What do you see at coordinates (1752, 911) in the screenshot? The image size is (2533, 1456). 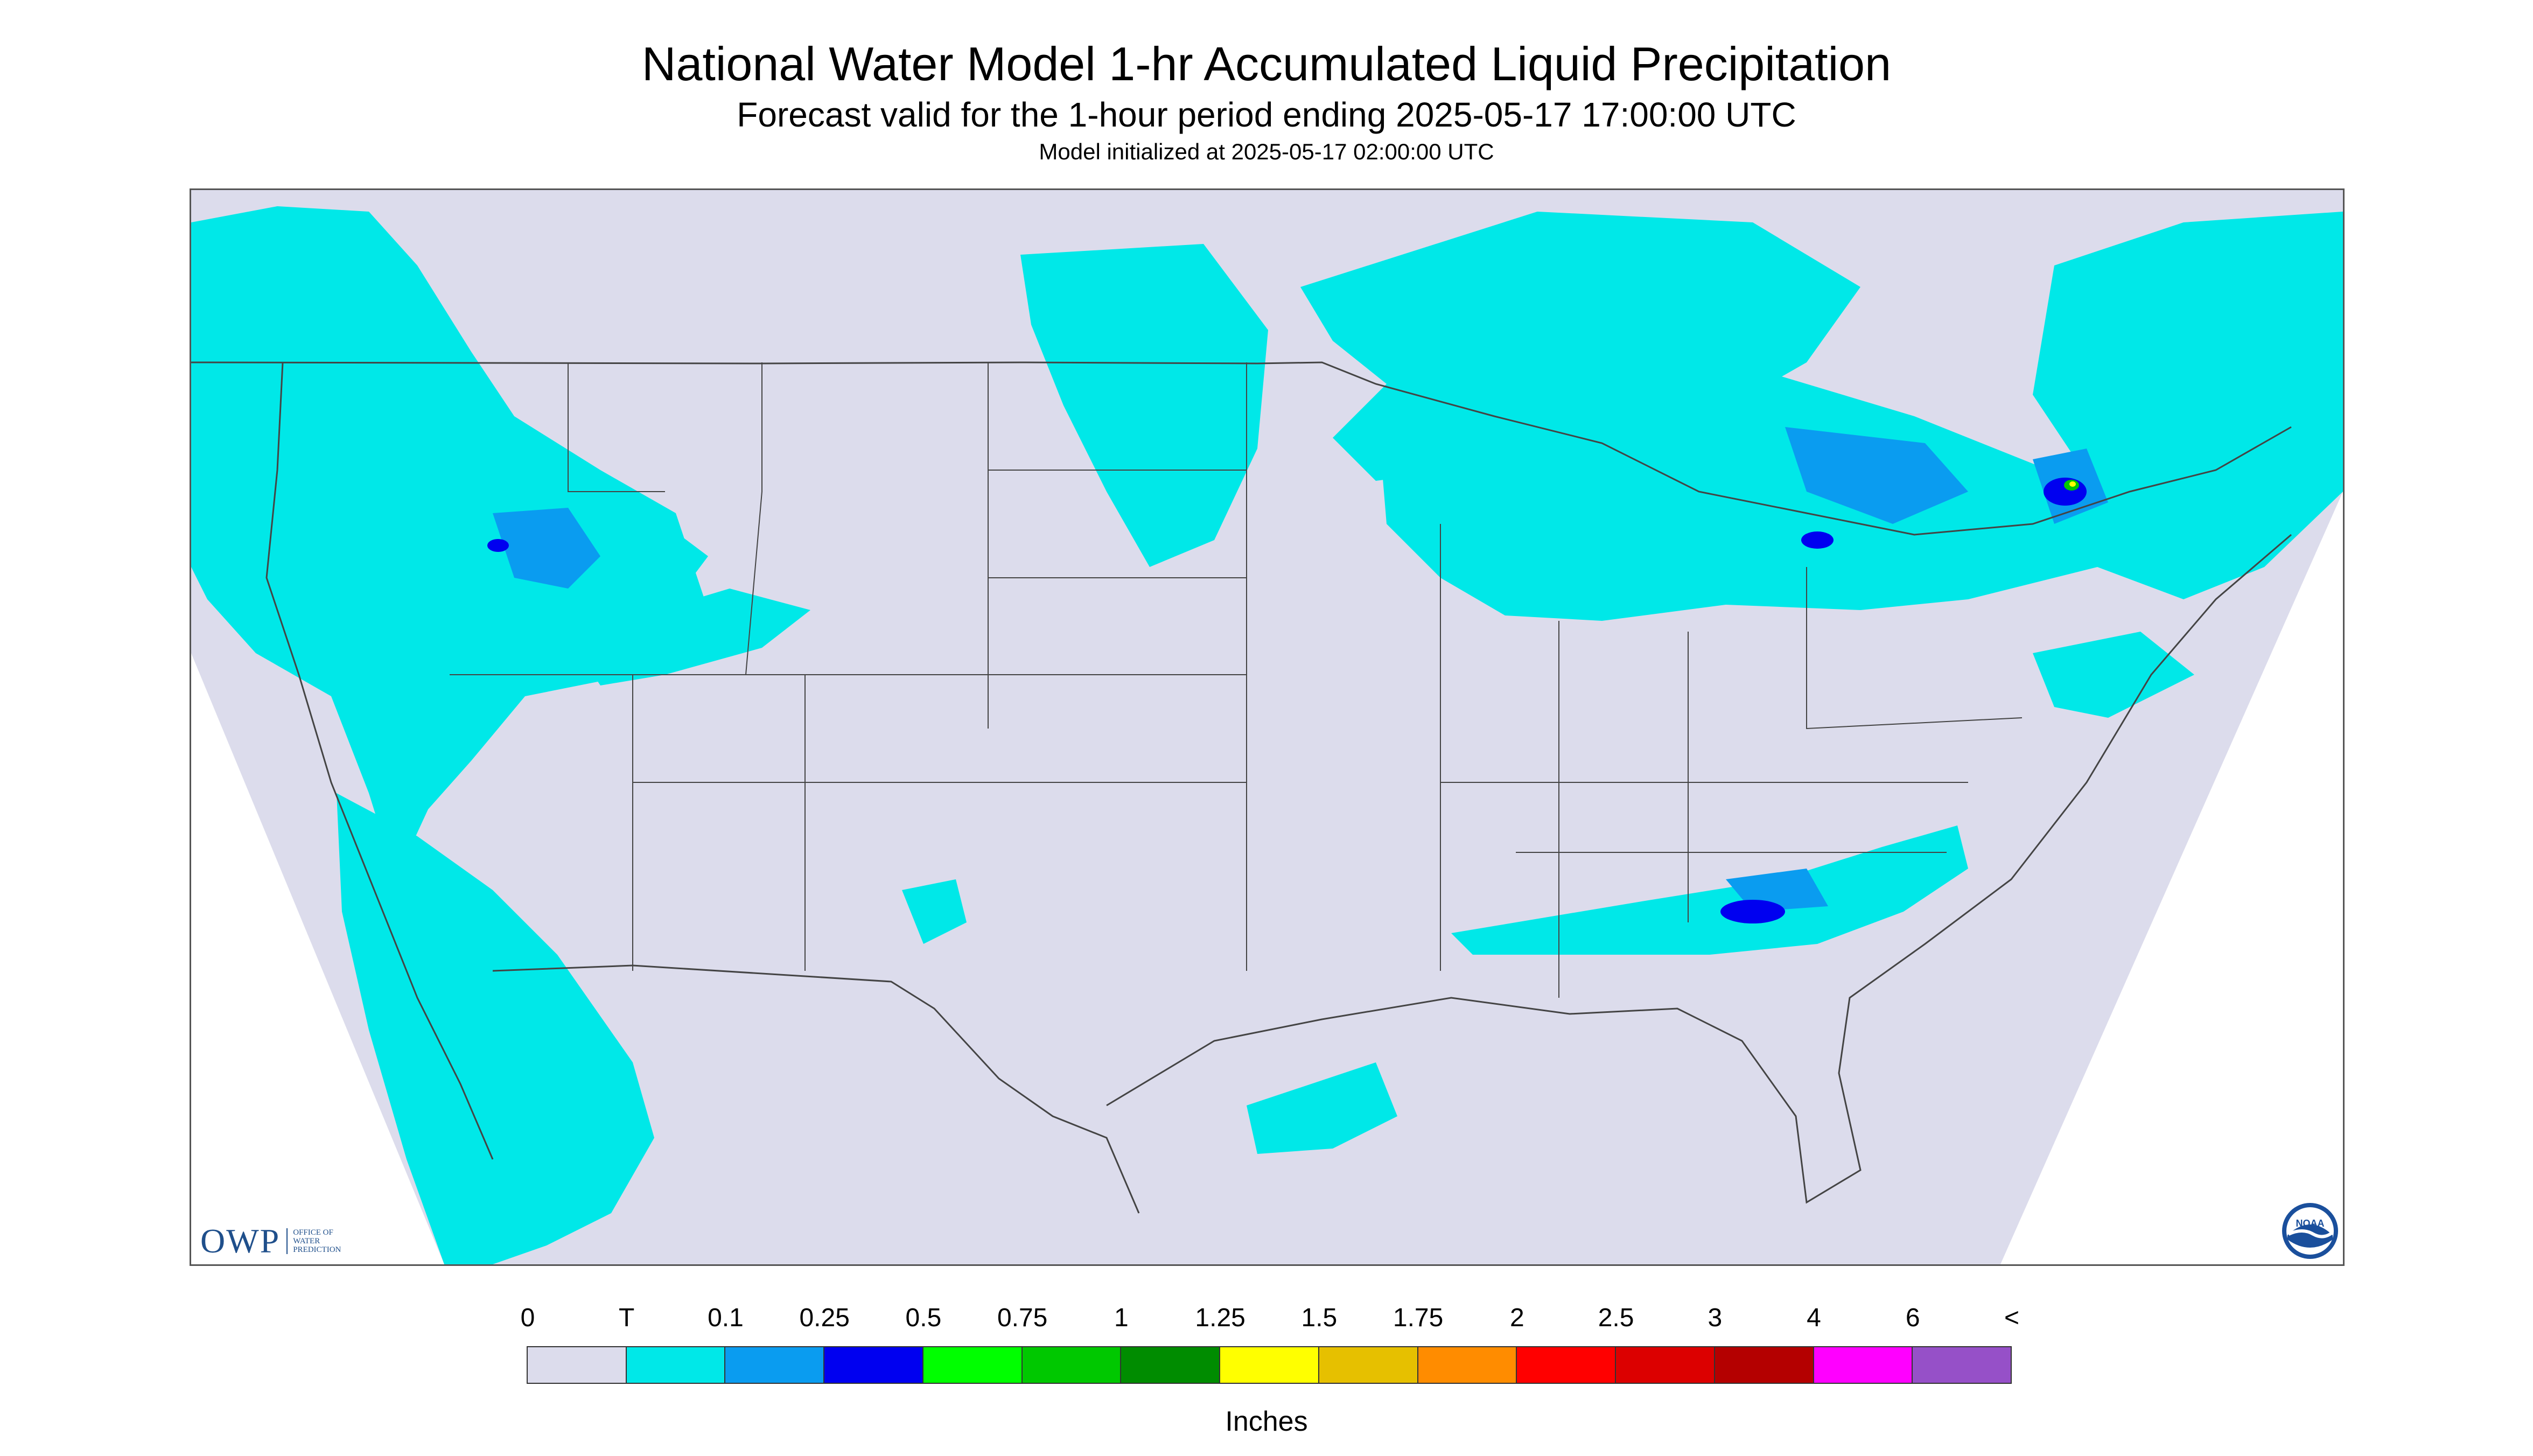 I see `precip-georgia-max` at bounding box center [1752, 911].